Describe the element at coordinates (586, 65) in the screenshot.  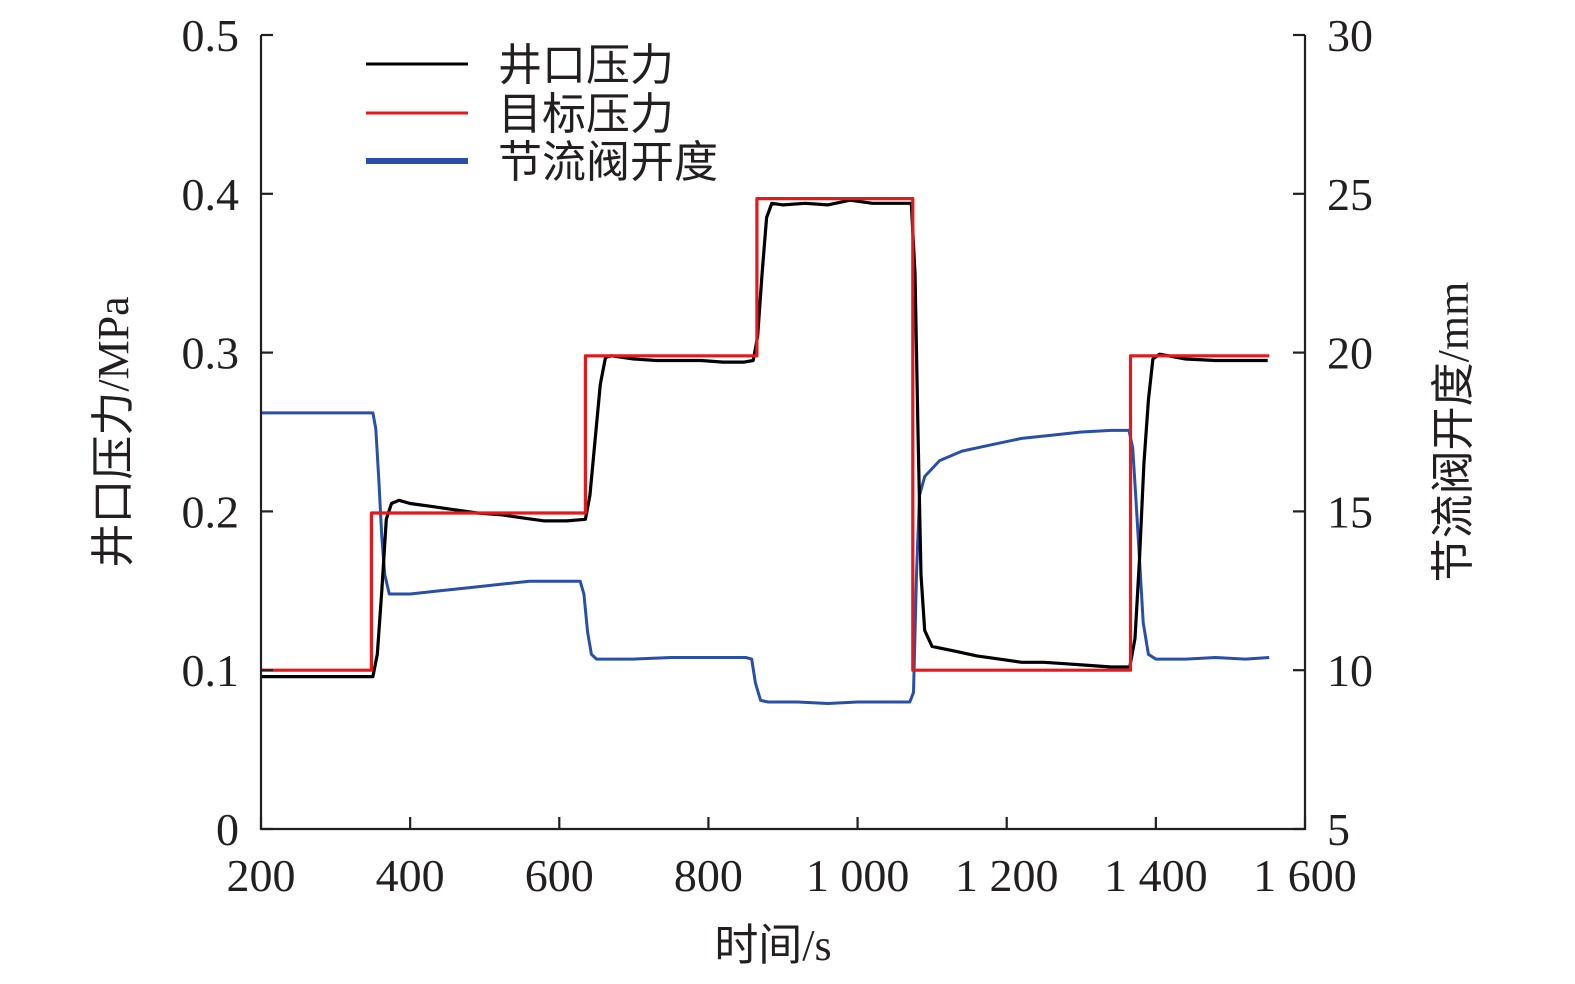
I see `legend-label: 井口压力` at that location.